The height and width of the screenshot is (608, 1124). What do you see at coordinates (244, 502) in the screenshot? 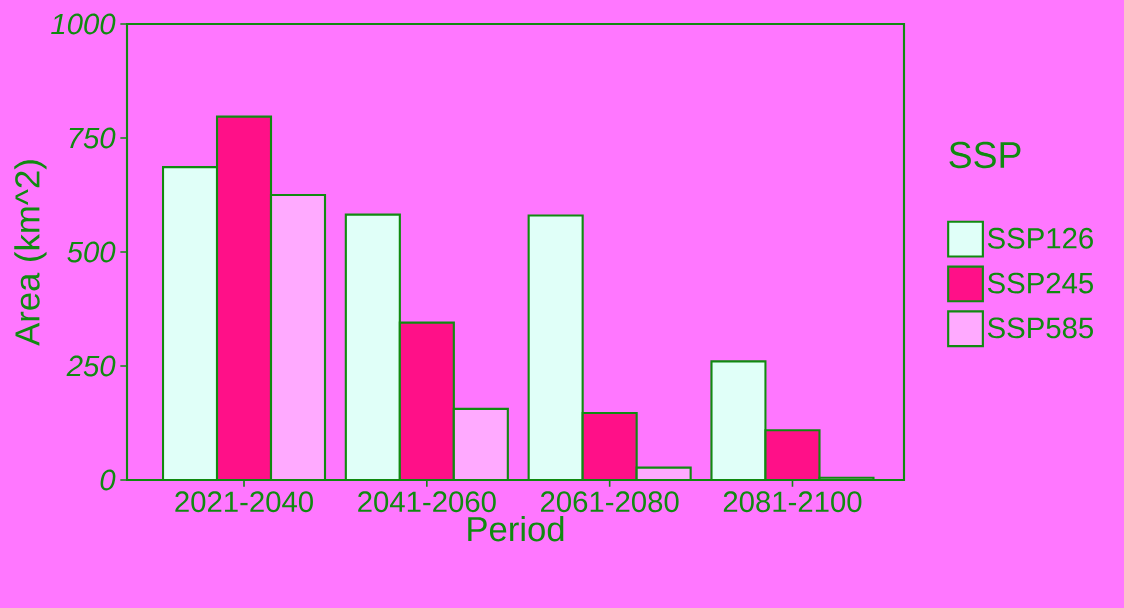
I see `x-tick-label: 2021-2040` at bounding box center [244, 502].